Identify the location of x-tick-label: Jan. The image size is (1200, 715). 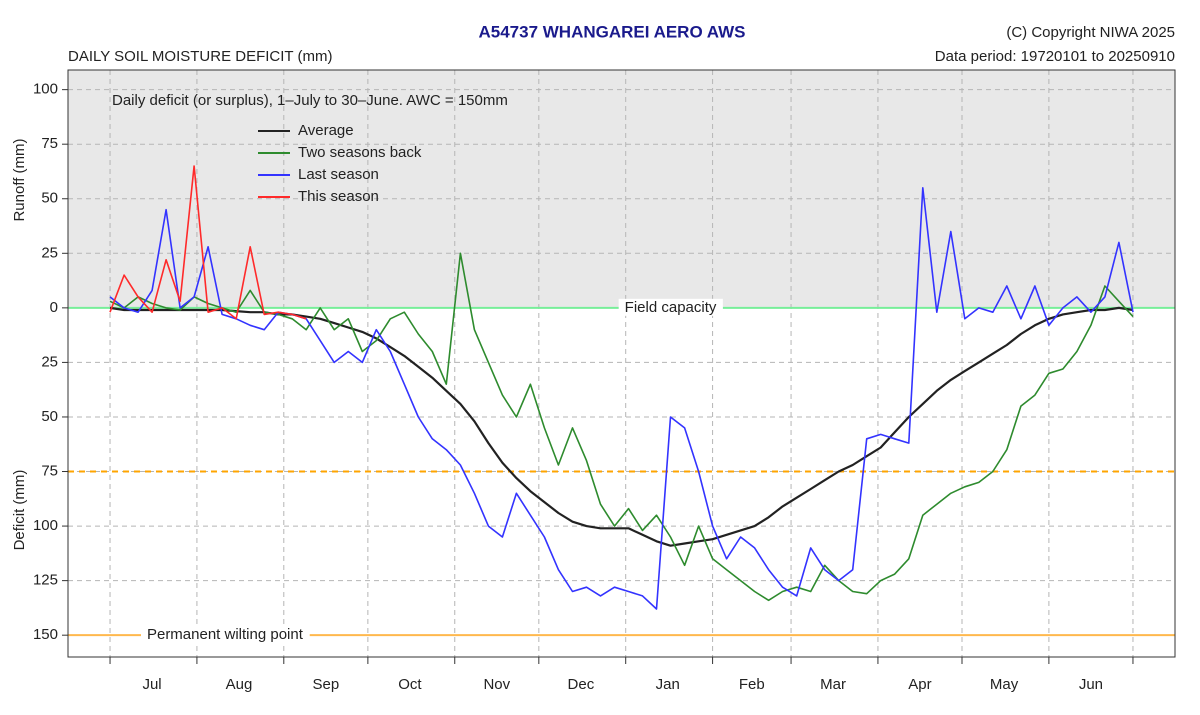
(668, 684).